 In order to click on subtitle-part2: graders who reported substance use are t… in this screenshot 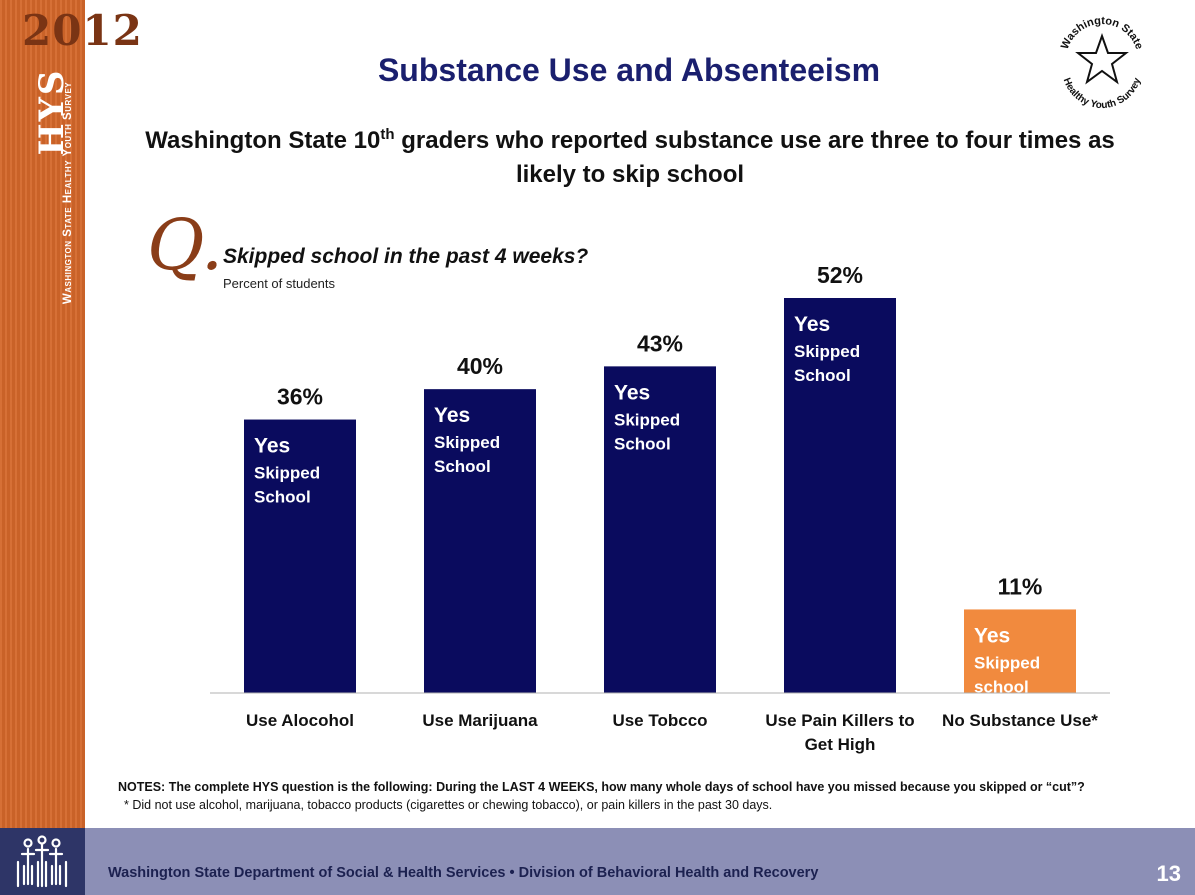, I will do `click(754, 157)`.